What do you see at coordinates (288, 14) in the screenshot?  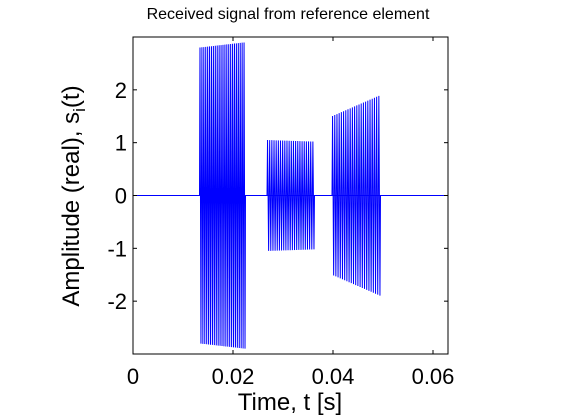 I see `chart-title: Received signal from reference element` at bounding box center [288, 14].